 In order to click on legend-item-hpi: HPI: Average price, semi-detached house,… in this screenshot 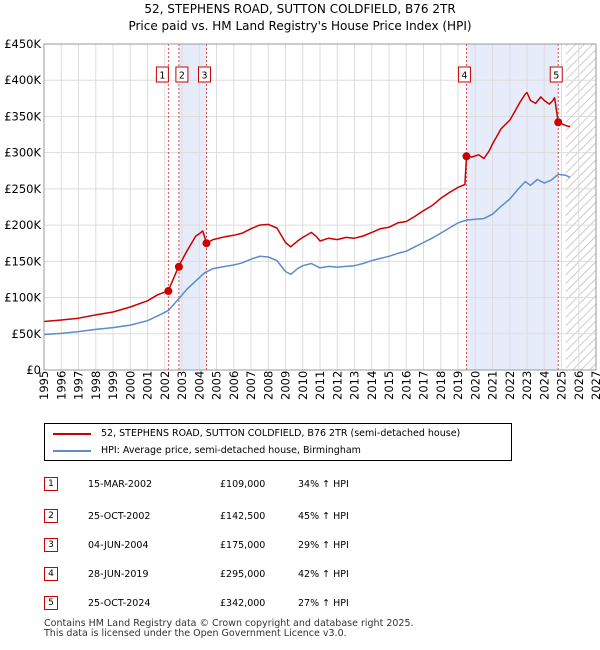, I will do `click(207, 451)`.